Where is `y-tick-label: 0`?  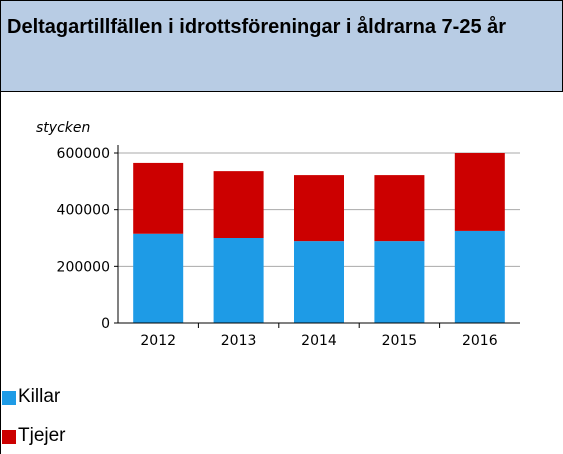
y-tick-label: 0 is located at coordinates (105, 324).